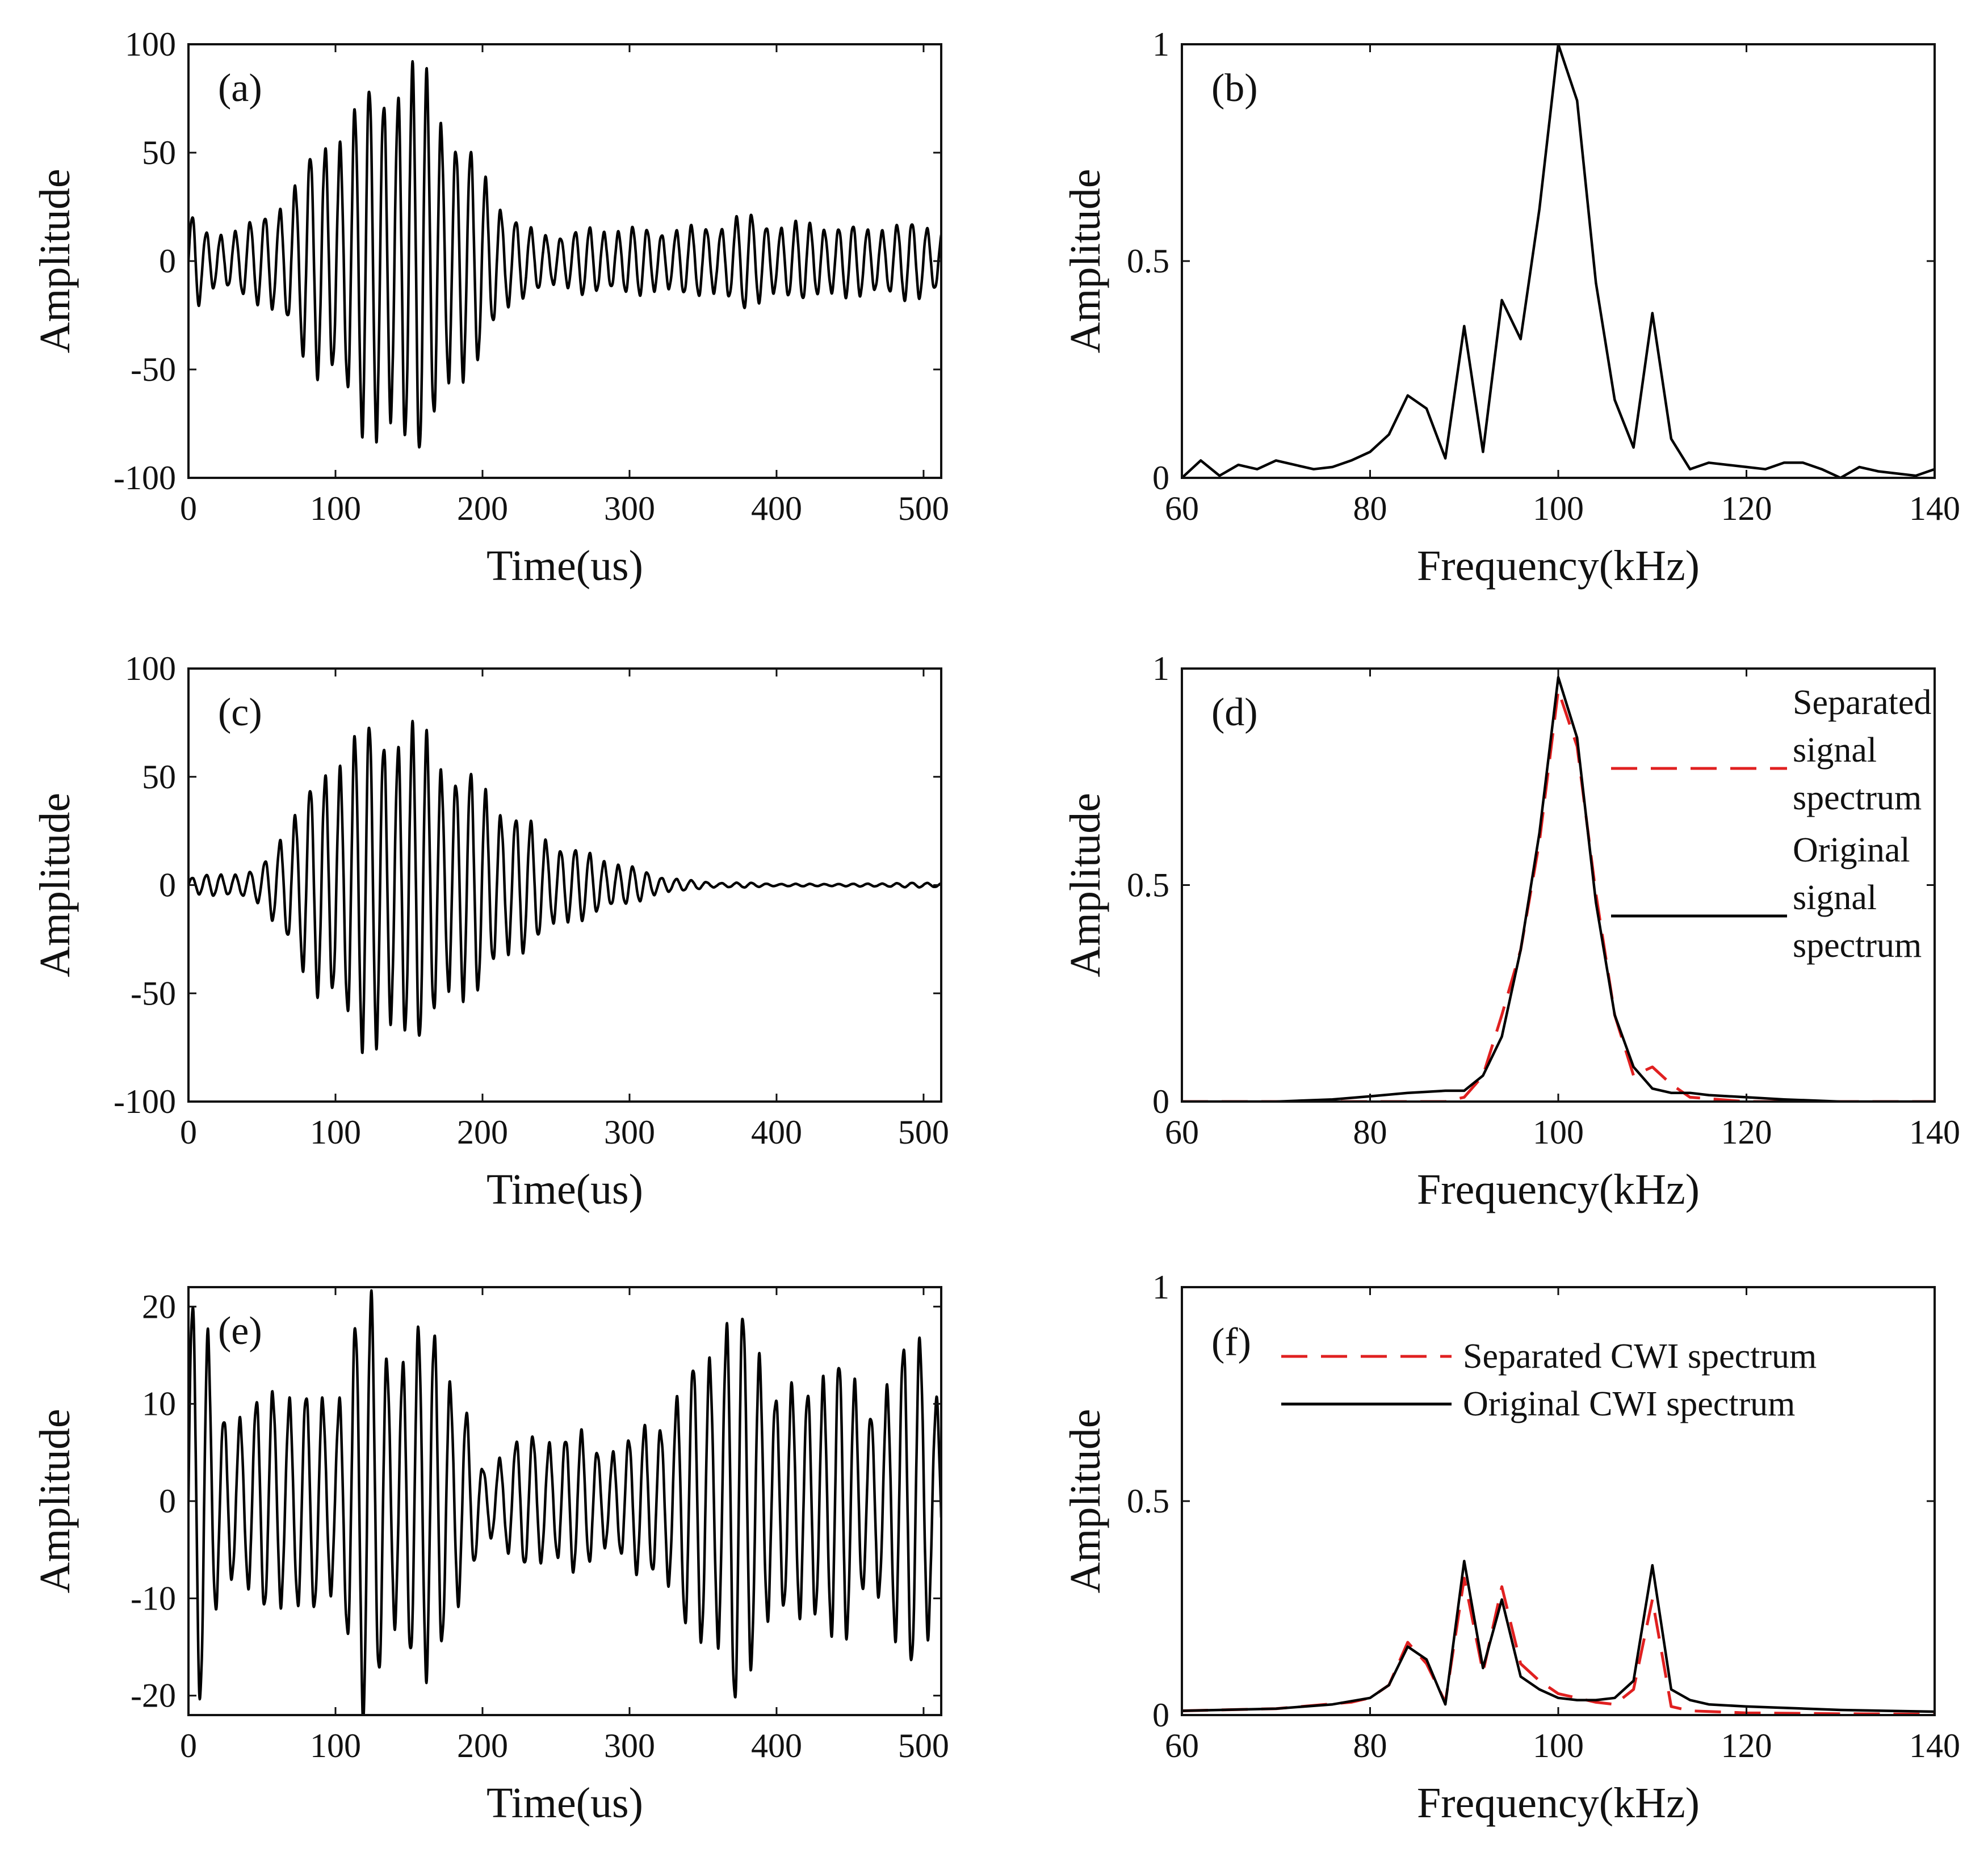  I want to click on plot-frame, so click(1558, 261).